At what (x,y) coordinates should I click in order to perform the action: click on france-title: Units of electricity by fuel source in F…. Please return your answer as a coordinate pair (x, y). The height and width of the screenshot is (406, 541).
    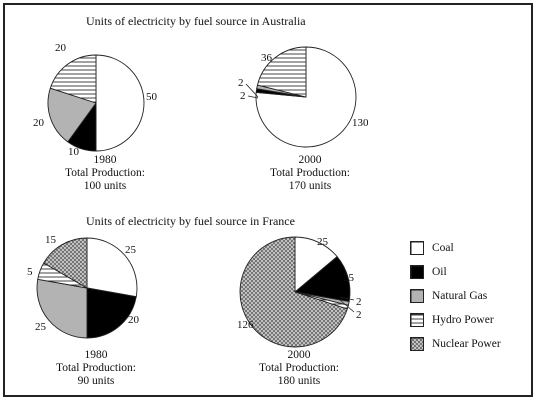
    Looking at the image, I should click on (190, 221).